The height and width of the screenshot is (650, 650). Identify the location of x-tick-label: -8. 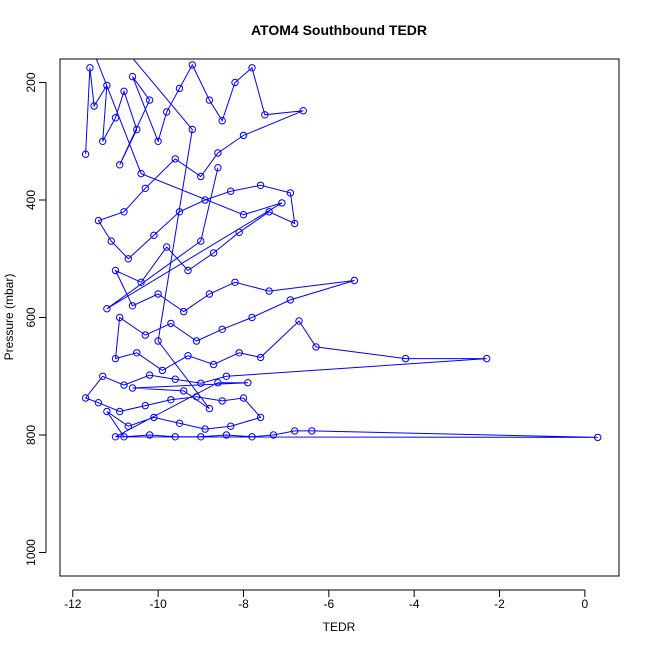
(243, 604).